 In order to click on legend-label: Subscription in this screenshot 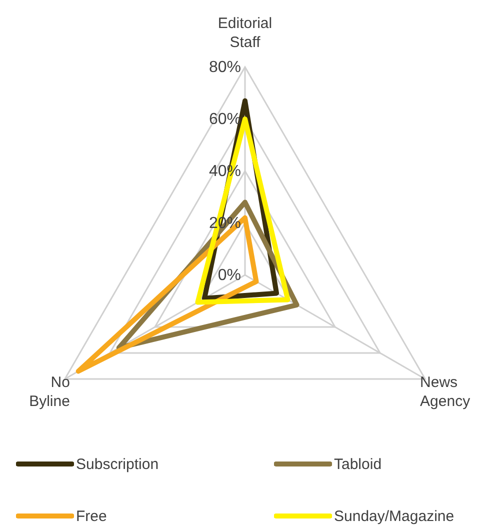, I will do `click(117, 464)`.